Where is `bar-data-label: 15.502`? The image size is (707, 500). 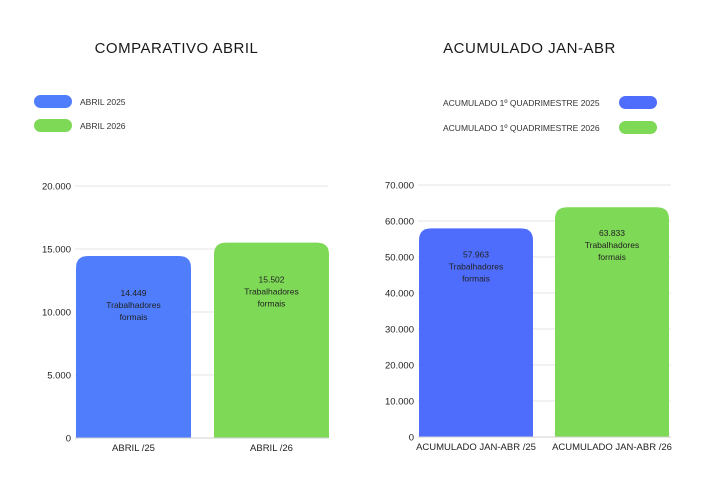 bar-data-label: 15.502 is located at coordinates (272, 280).